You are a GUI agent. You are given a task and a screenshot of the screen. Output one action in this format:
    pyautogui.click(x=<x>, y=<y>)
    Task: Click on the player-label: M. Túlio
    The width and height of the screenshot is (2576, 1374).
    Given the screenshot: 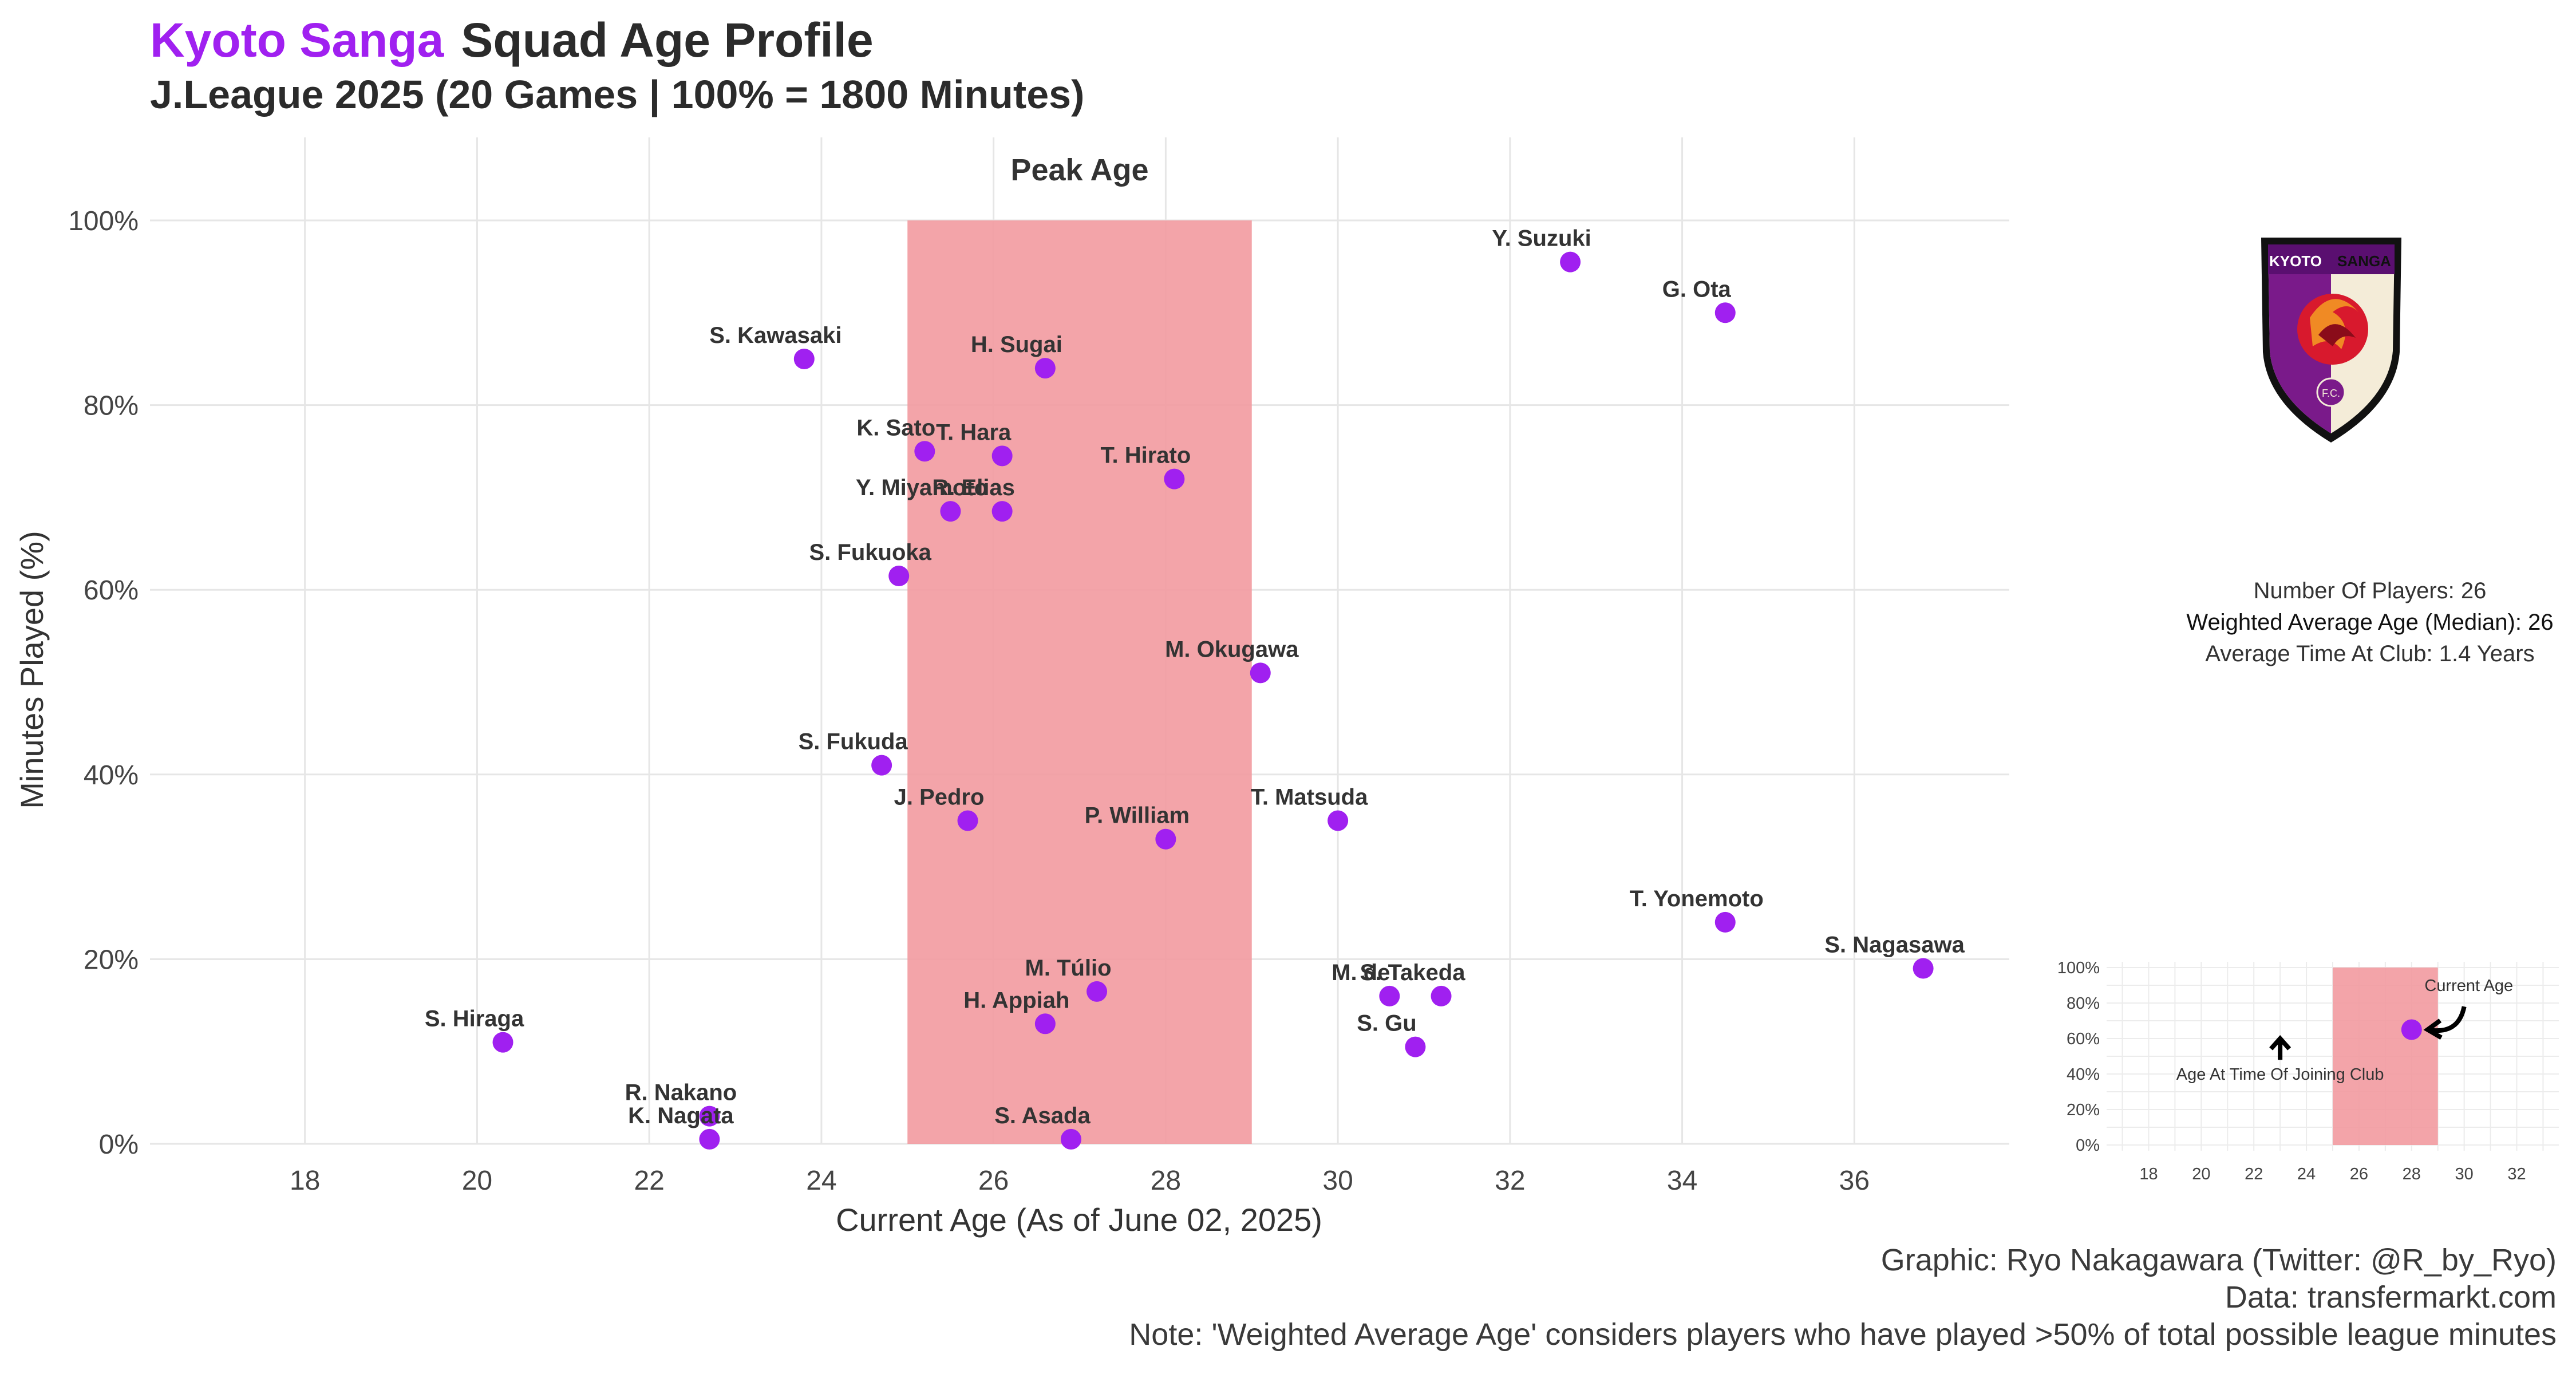 What is the action you would take?
    pyautogui.click(x=1068, y=968)
    